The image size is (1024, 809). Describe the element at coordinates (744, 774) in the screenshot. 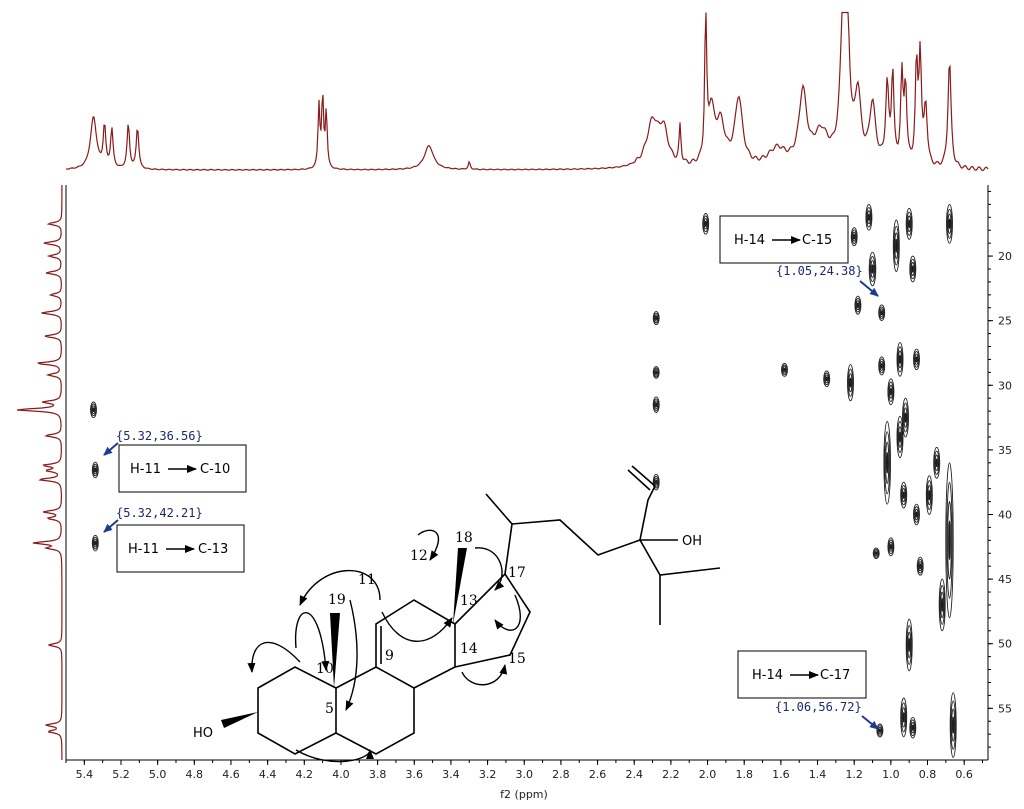

I see `x-tick-label: 1.8` at that location.